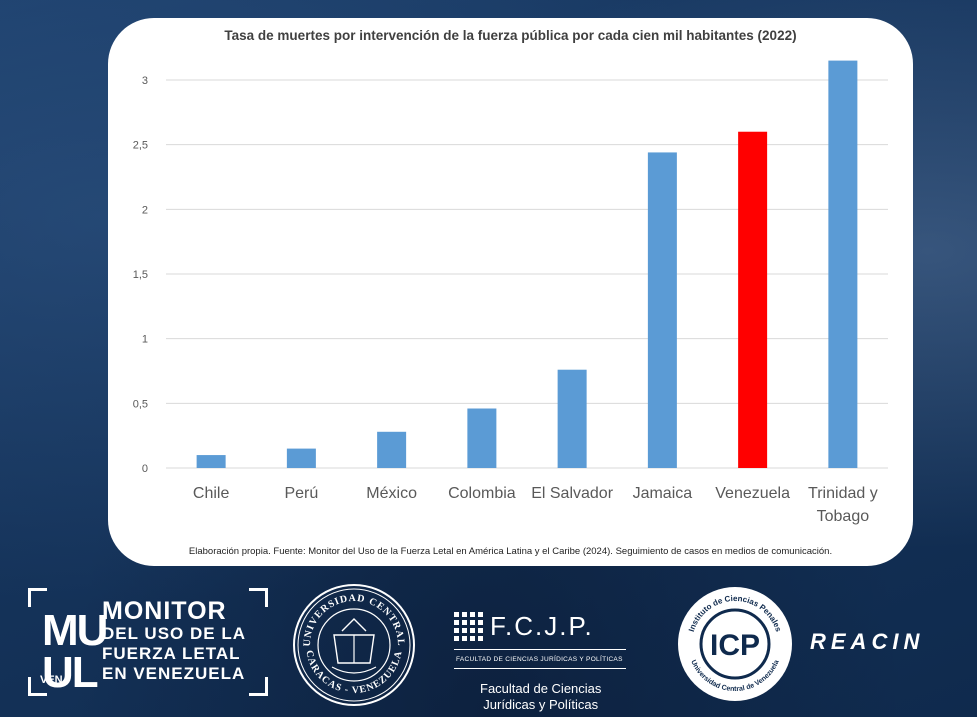 This screenshot has width=977, height=717. Describe the element at coordinates (145, 340) in the screenshot. I see `y-tick-label: 1` at that location.